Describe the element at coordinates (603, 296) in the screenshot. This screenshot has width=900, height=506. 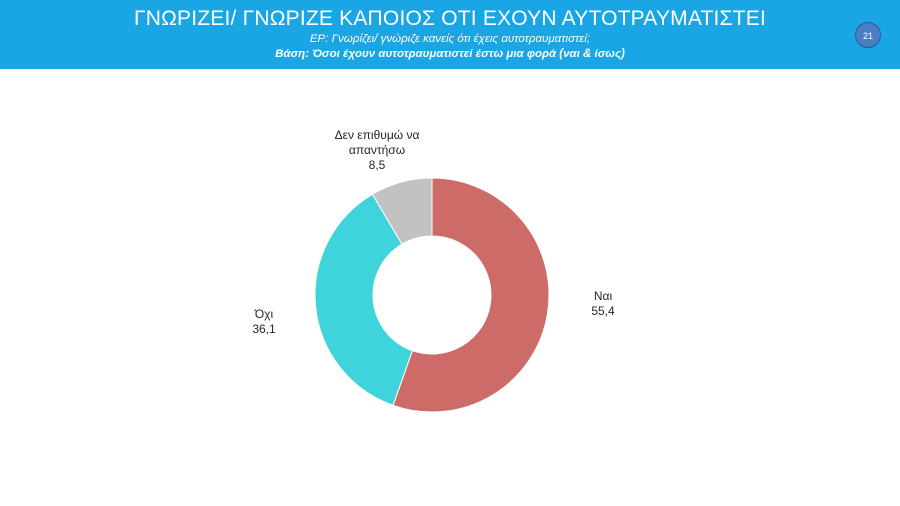
I see `slice-category-label: Ναι` at that location.